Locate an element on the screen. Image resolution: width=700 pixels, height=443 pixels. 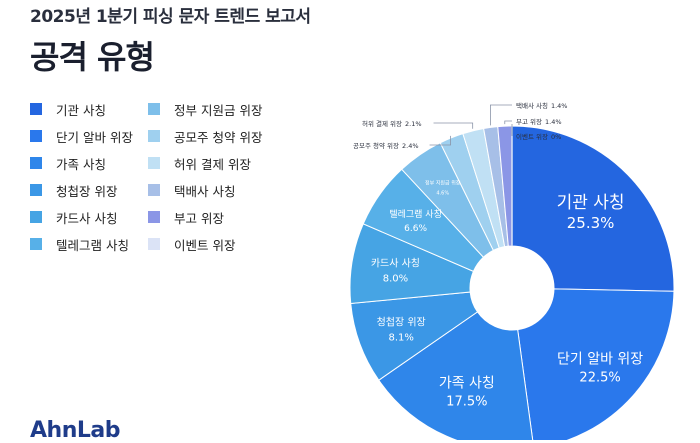
slice-label-gov-subsidy: 정부 지원금 위장 is located at coordinates (443, 183).